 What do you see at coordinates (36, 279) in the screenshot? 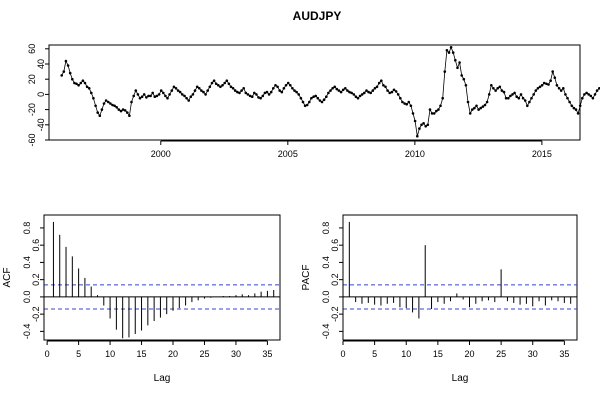
I see `acf-y-minor-tick-label: 0.2` at bounding box center [36, 279].